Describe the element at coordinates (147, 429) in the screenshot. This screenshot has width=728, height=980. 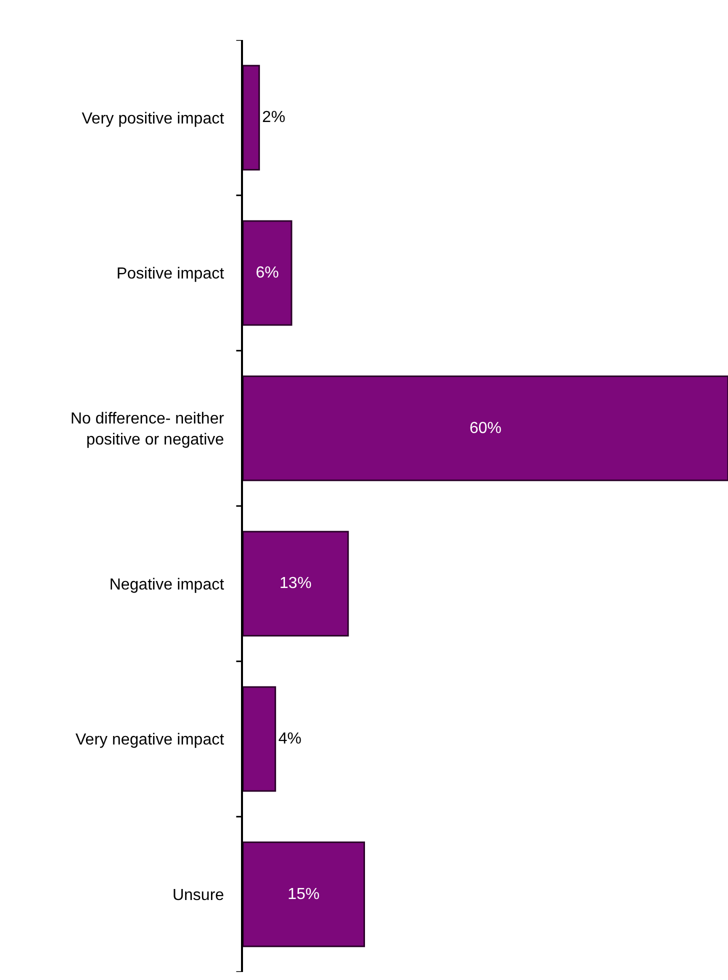
I see `y-tick-label: No difference- neither positive or negative` at that location.